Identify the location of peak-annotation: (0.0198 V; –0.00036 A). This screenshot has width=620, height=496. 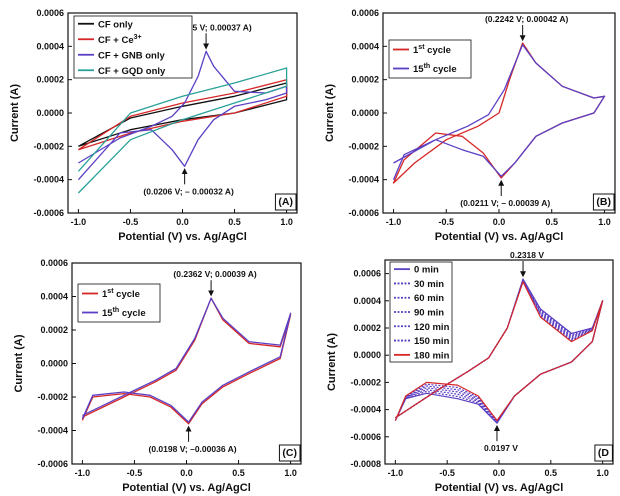
(193, 449).